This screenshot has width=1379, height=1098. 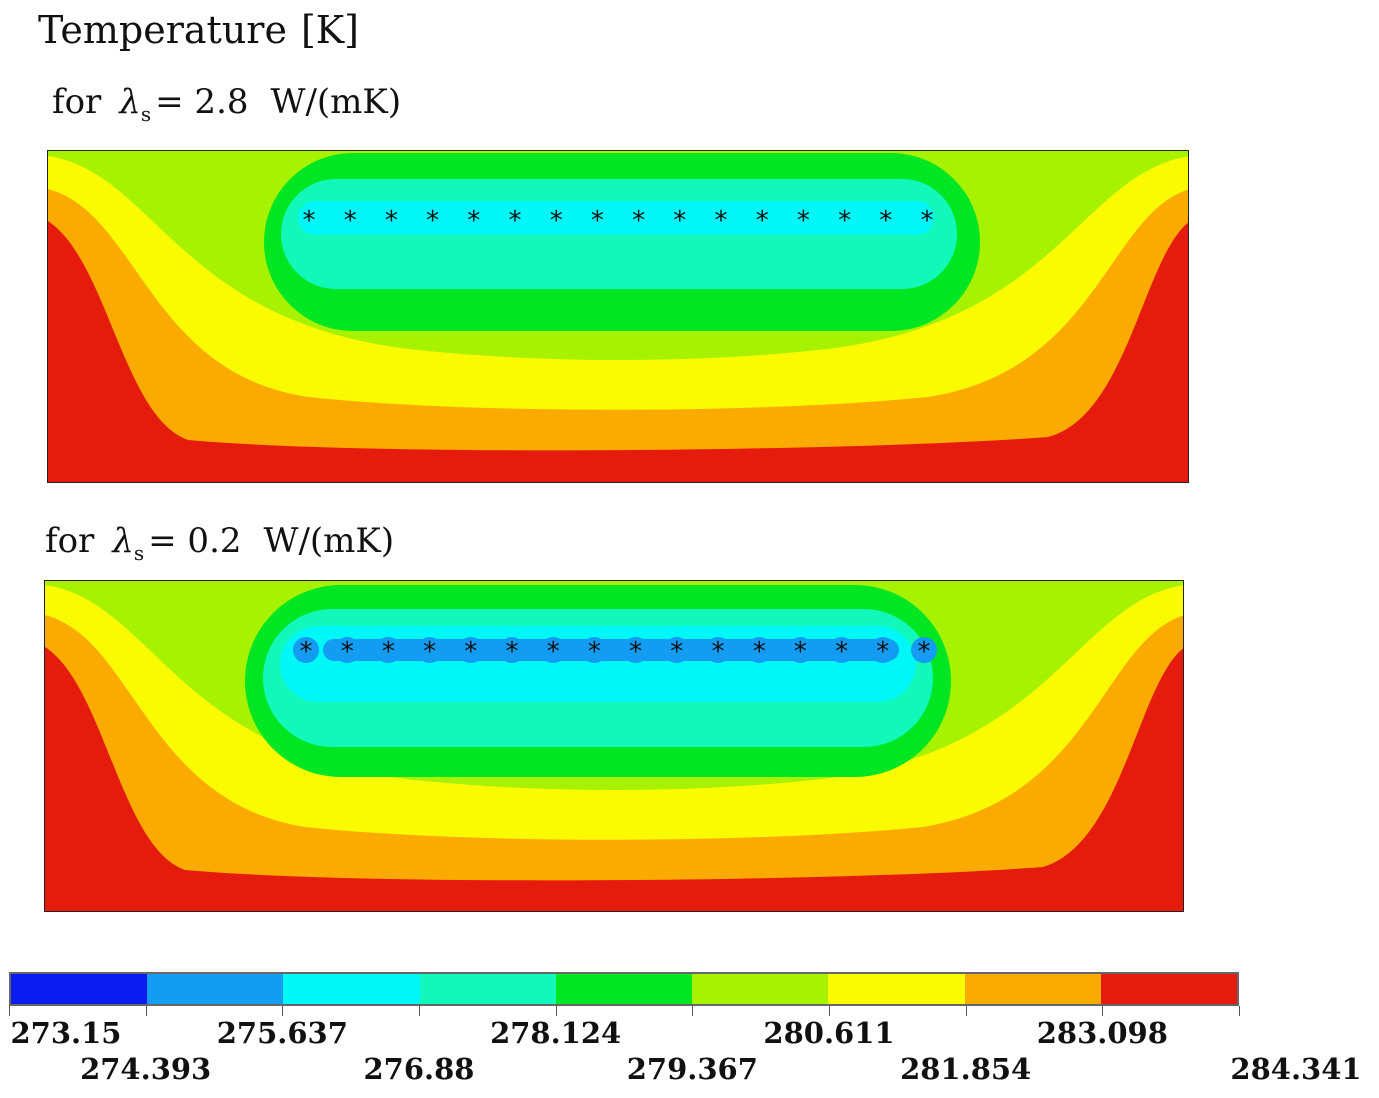 What do you see at coordinates (966, 1069) in the screenshot?
I see `colorbar-tick-label: 281.854` at bounding box center [966, 1069].